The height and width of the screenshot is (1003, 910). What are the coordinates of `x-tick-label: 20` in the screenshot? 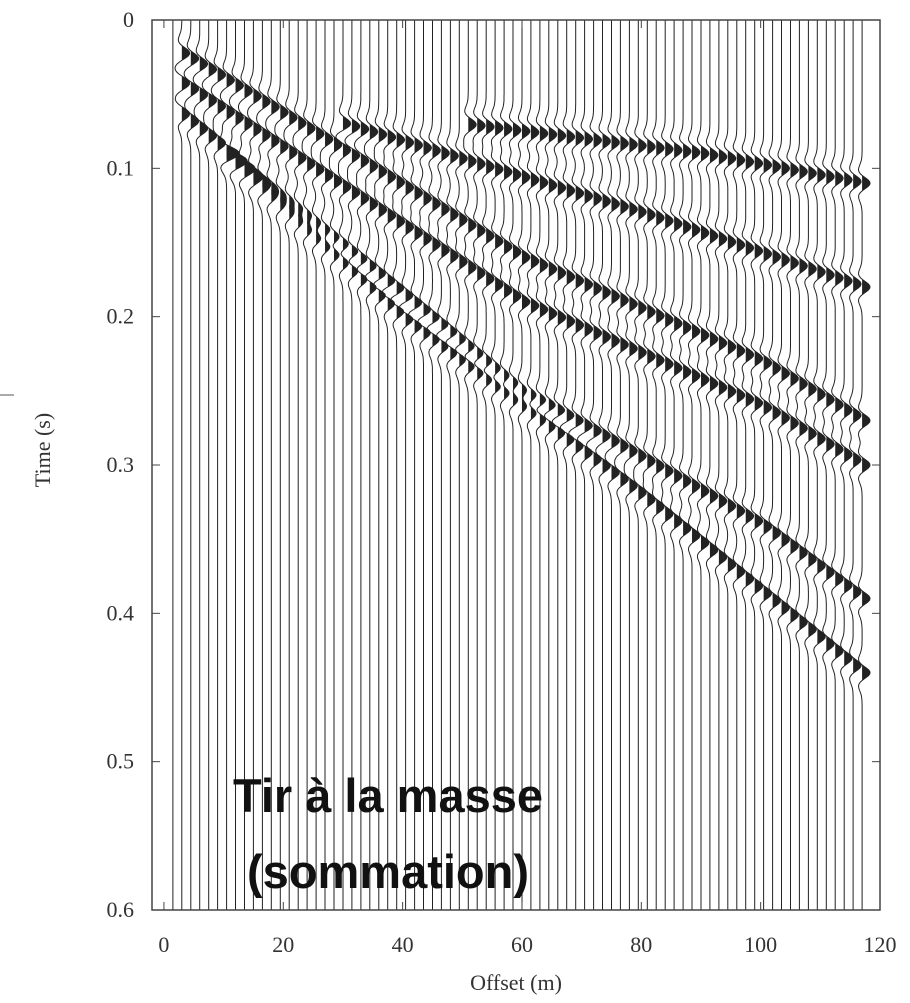 It's located at (283, 944).